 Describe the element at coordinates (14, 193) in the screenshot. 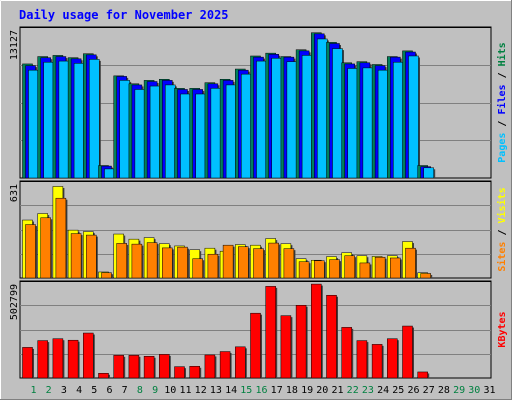

I see `max-value-label: 631` at that location.